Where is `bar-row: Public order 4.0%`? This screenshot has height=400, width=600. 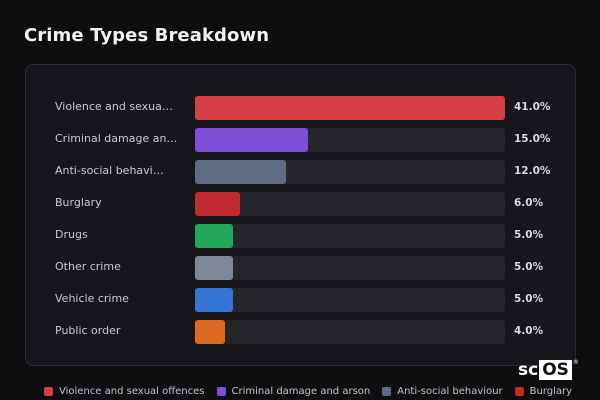
bar-row: Public order 4.0% is located at coordinates (300, 332).